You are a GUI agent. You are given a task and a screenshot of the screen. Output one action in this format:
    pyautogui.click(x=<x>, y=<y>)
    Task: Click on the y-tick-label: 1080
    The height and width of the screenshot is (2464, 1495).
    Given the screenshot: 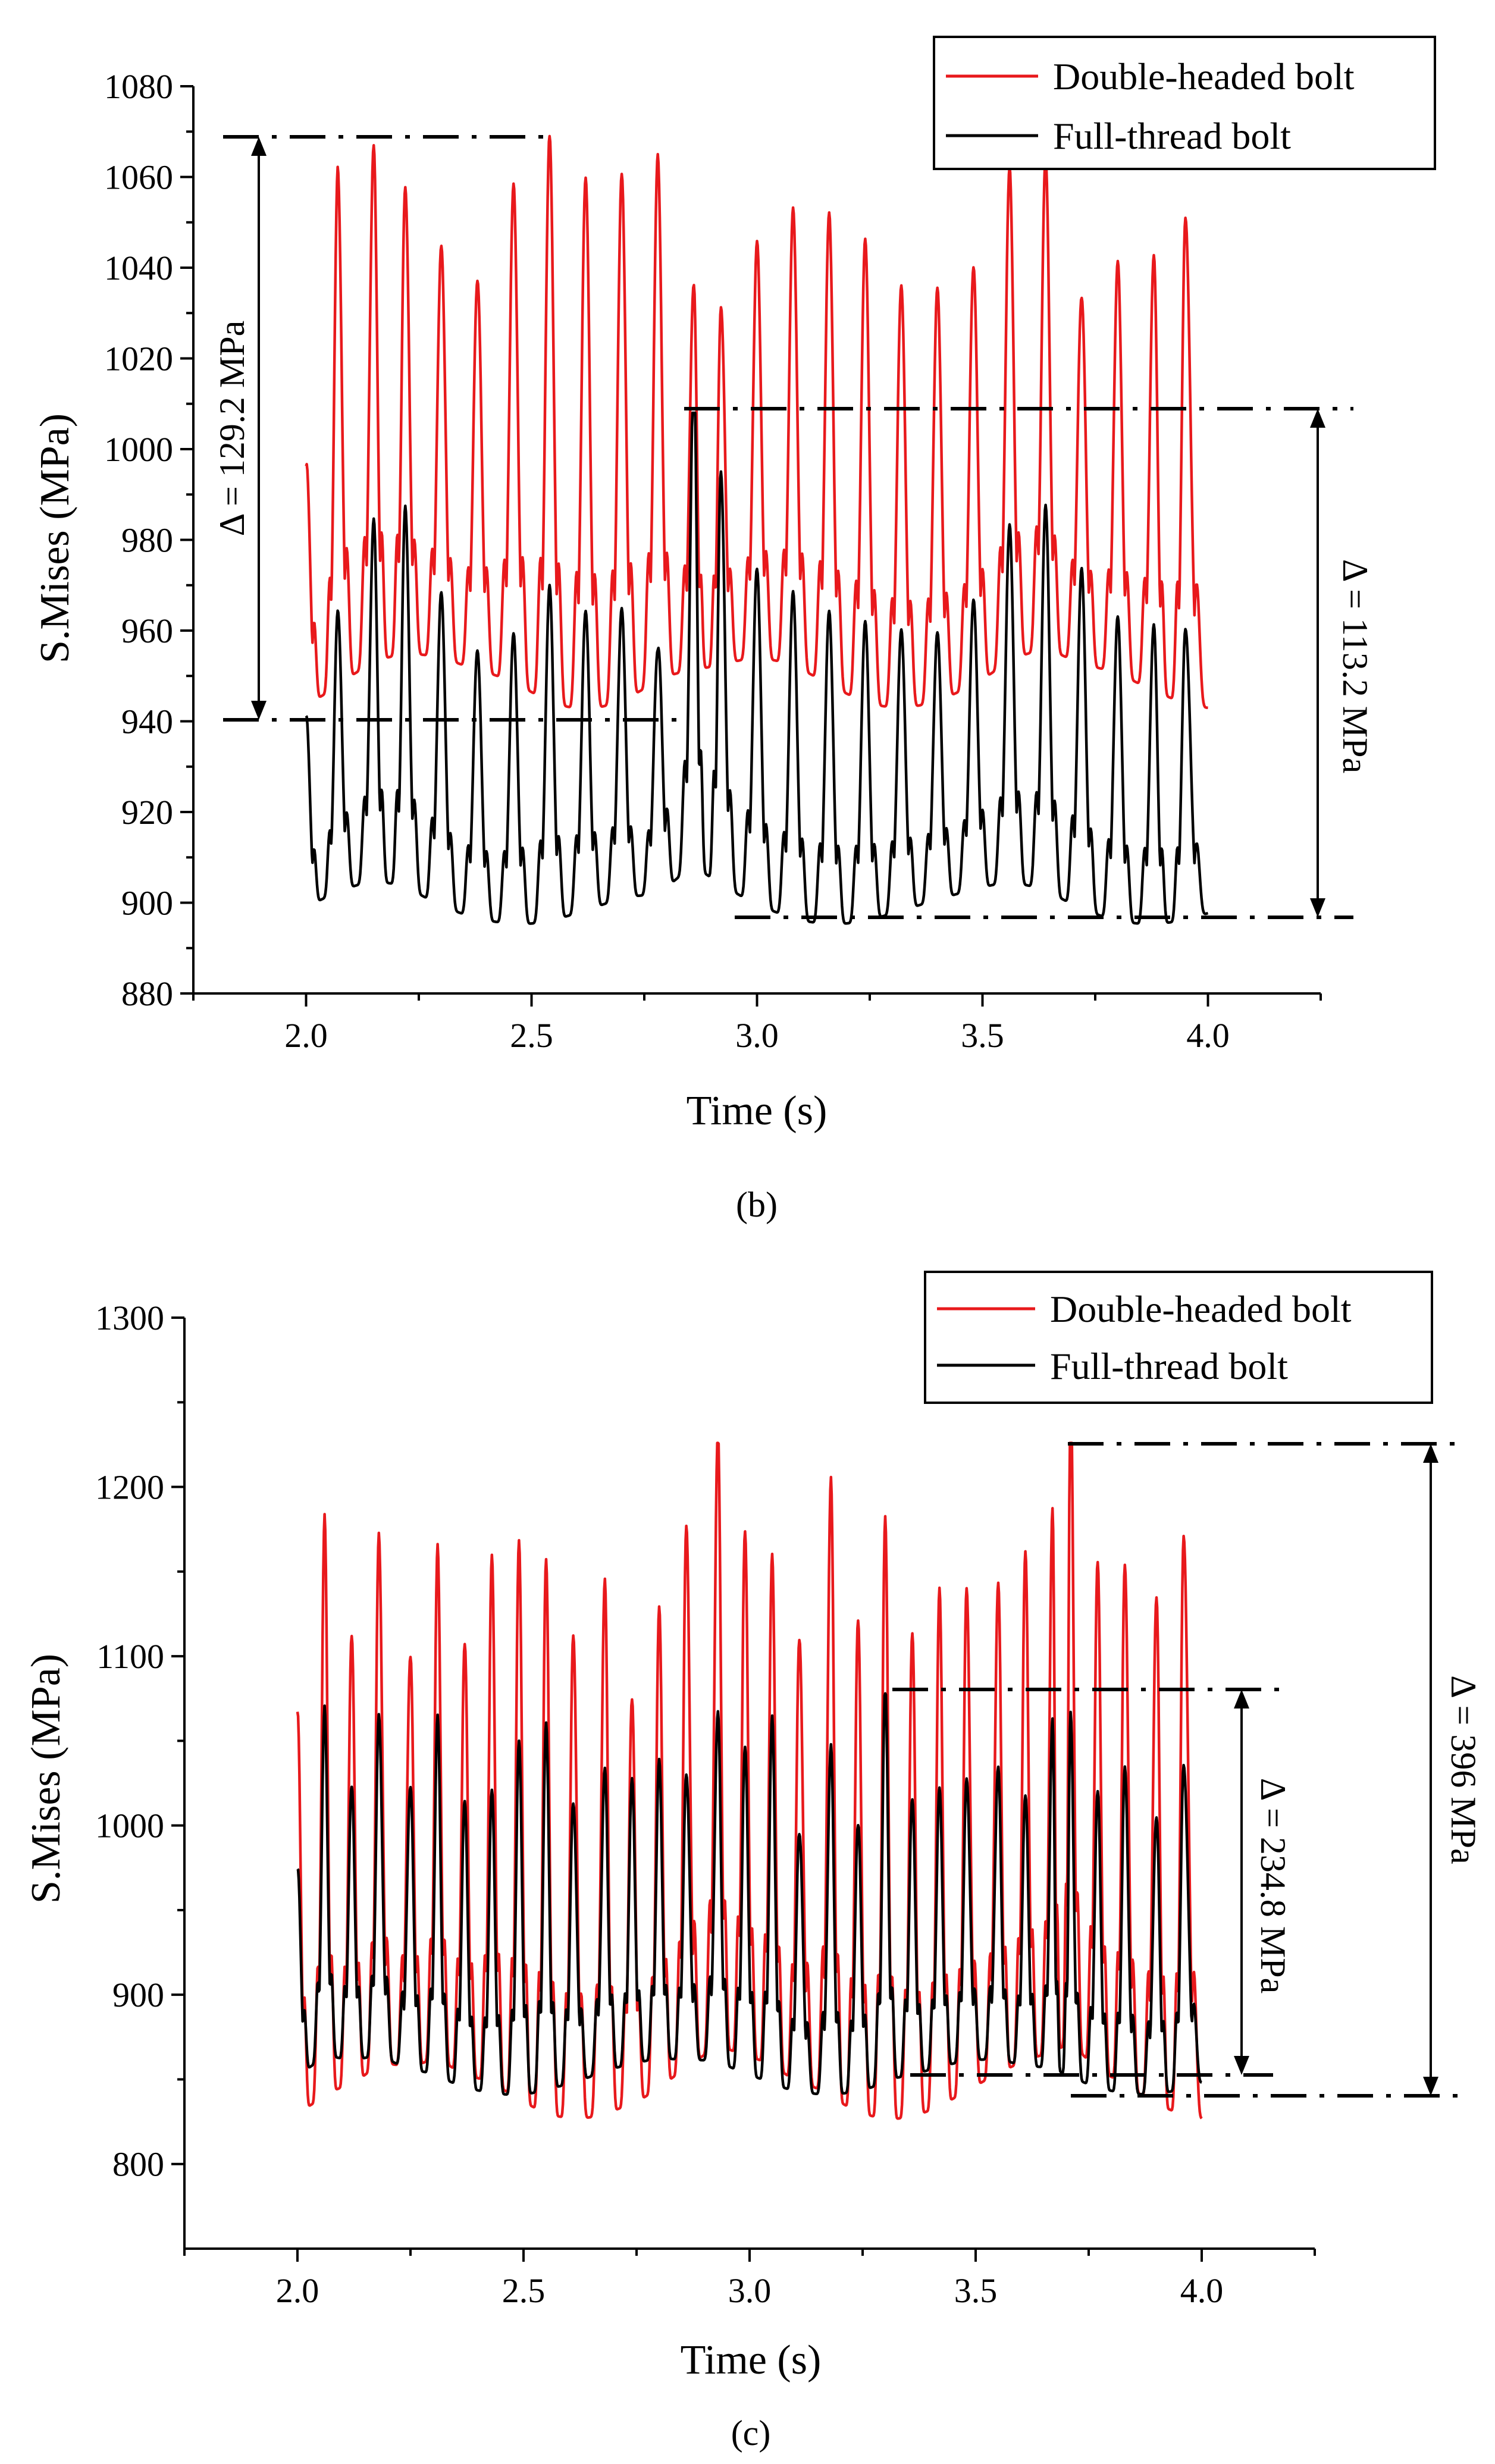 What is the action you would take?
    pyautogui.click(x=138, y=86)
    